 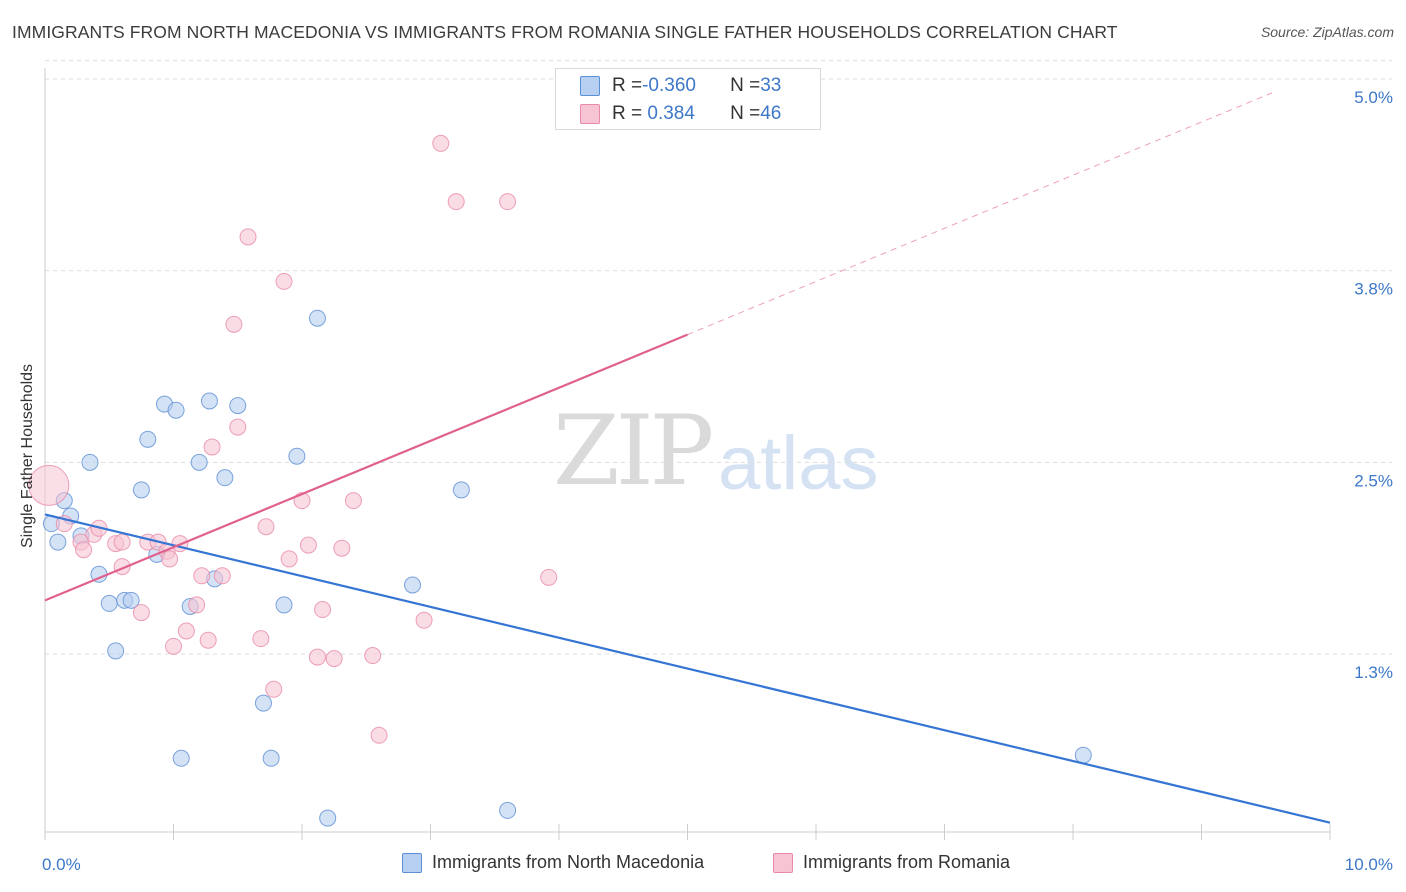 I want to click on series-swatch-blue, so click(x=412, y=862).